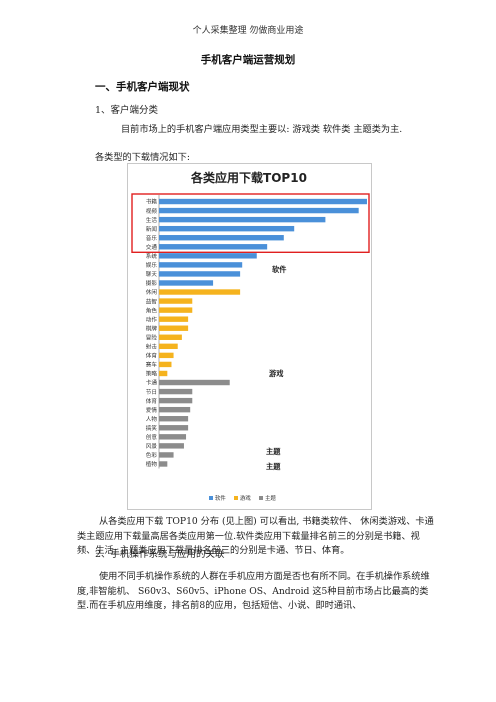 This screenshot has height=702, width=496. What do you see at coordinates (152, 292) in the screenshot?
I see `category-label: 休闲` at bounding box center [152, 292].